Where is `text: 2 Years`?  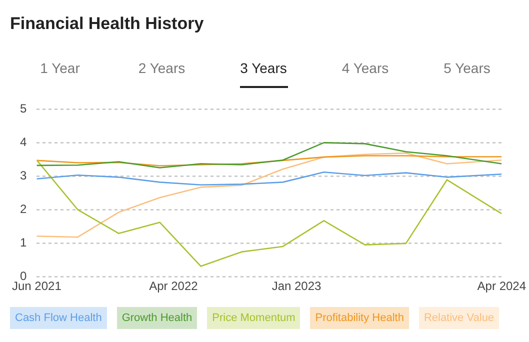 text: 2 Years is located at coordinates (162, 68).